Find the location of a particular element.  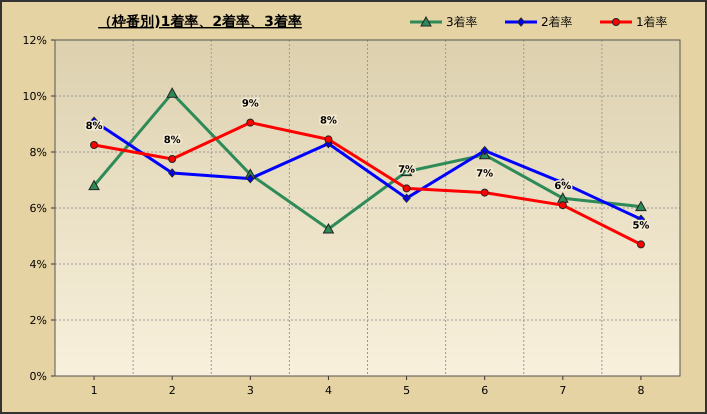

y-tick-label: 4% is located at coordinates (38, 264).